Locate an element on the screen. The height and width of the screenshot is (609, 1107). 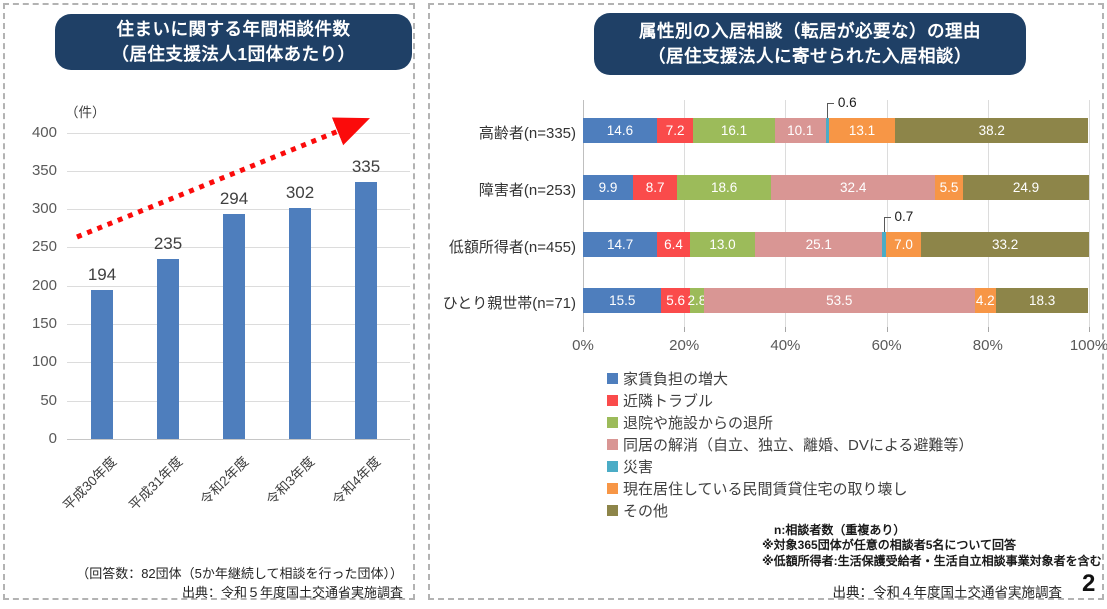
legend-item: 家賃負担の増大 is located at coordinates (790, 378).